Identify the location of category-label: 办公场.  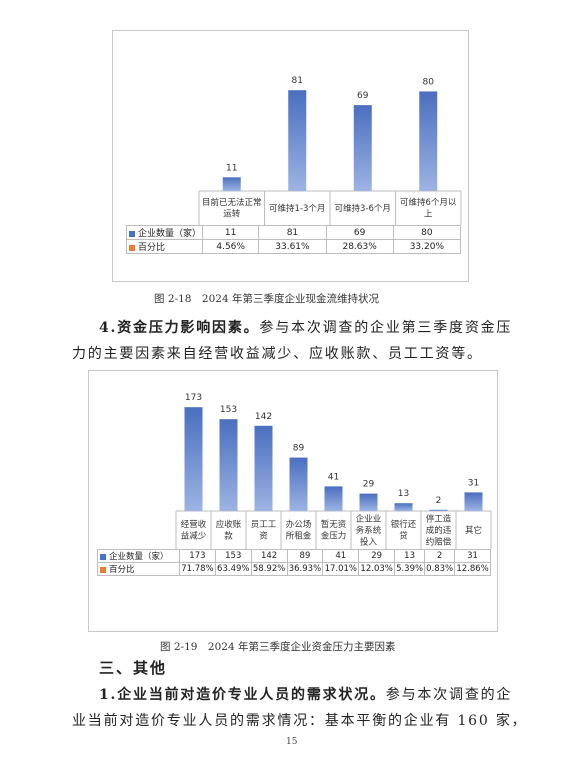
(299, 524).